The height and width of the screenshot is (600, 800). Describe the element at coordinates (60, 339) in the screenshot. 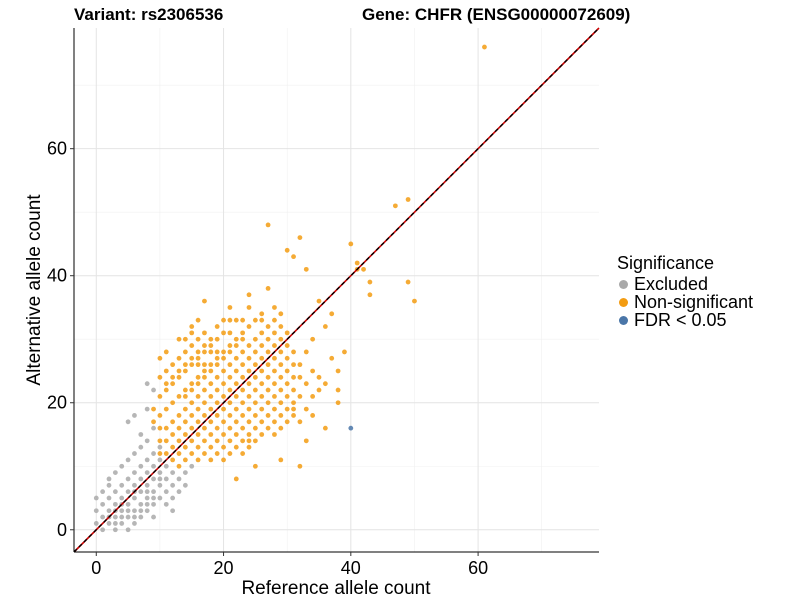

I see `y-tick-labels: 0 20 40 60` at that location.